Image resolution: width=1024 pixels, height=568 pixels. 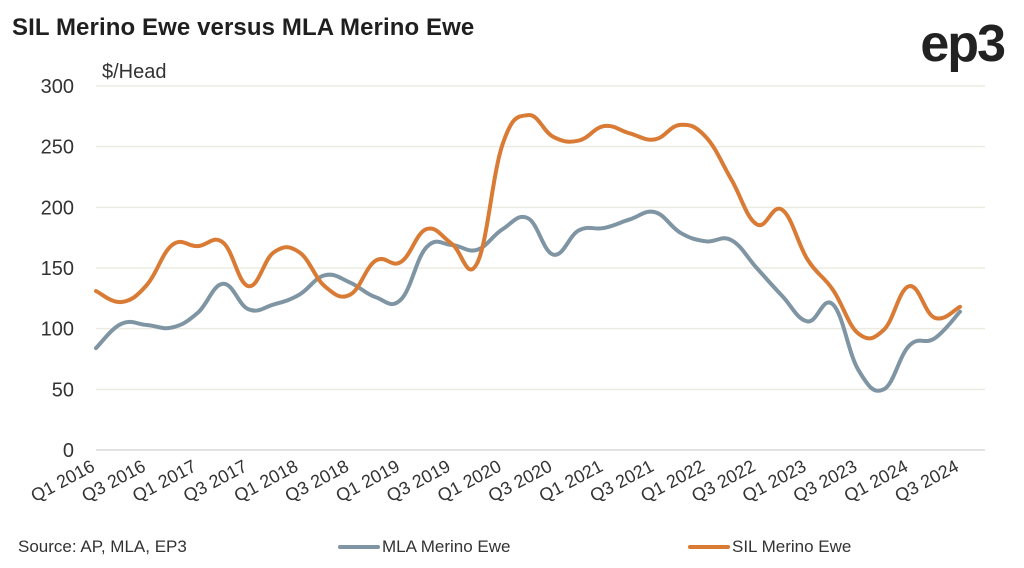 I want to click on y-tick-label: 100, so click(x=57, y=330).